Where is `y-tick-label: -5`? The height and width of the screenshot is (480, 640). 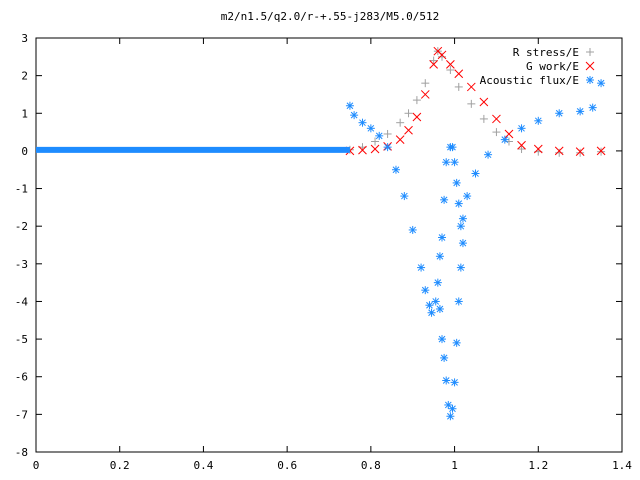
y-tick-label: -5 is located at coordinates (21, 339).